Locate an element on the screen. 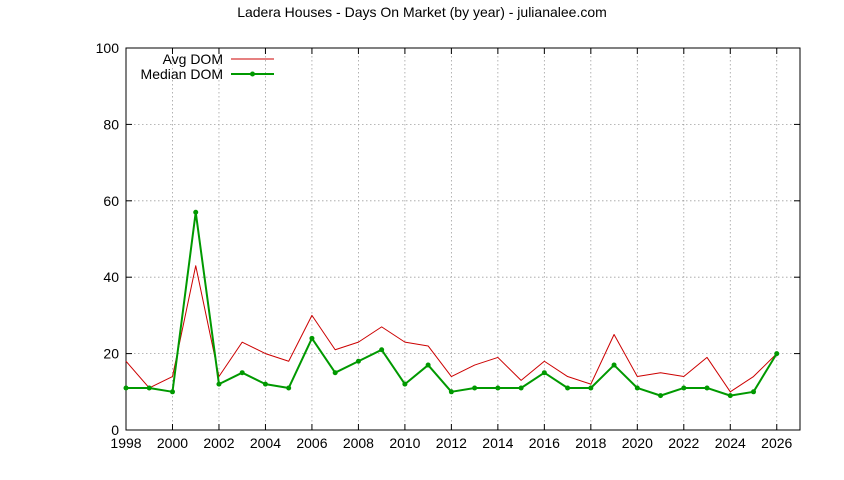 Image resolution: width=844 pixels, height=480 pixels. x-tick-label: 2026 is located at coordinates (776, 443).